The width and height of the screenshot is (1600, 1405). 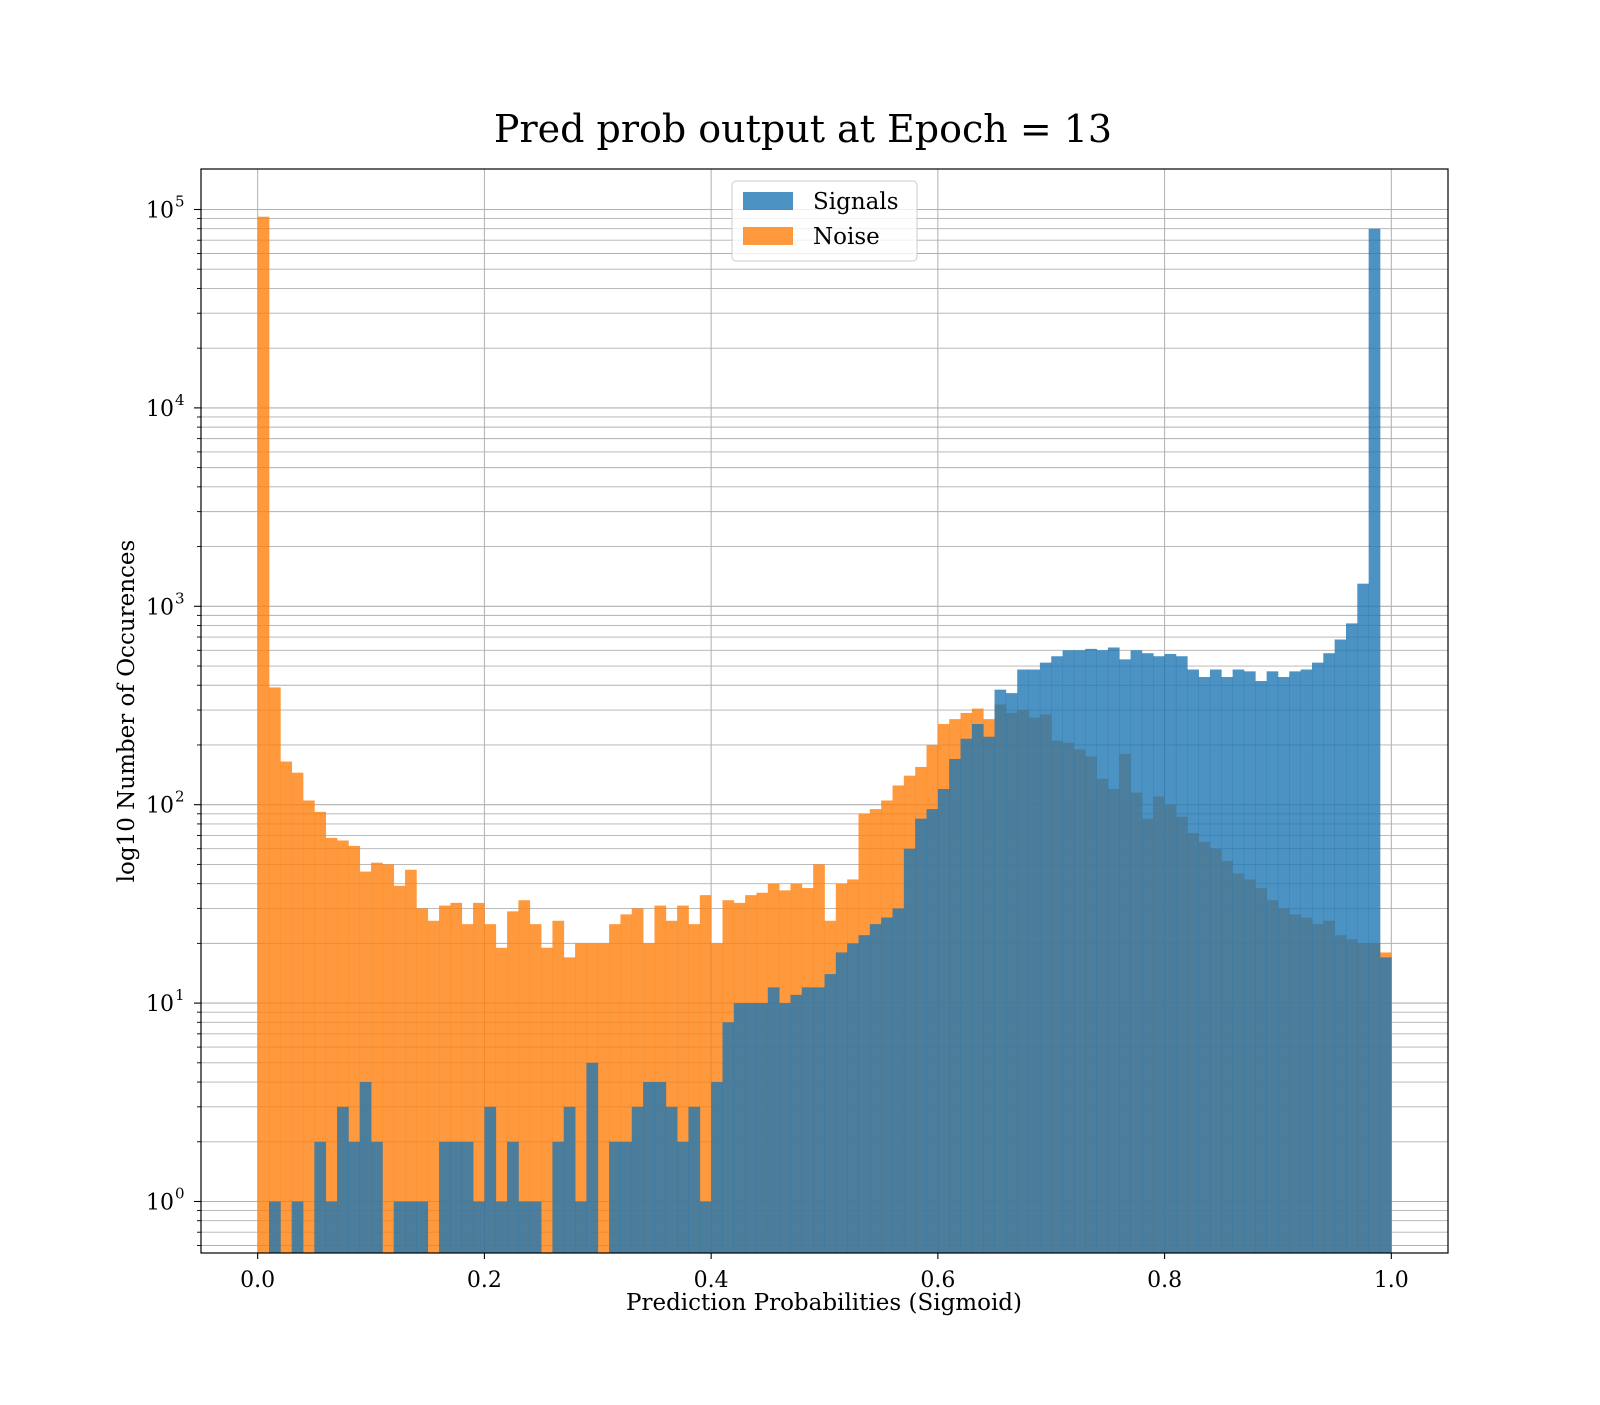 I want to click on x-axis: 0.0 0.2 0.4 0.6 0.8 1.0, so click(x=824, y=1273).